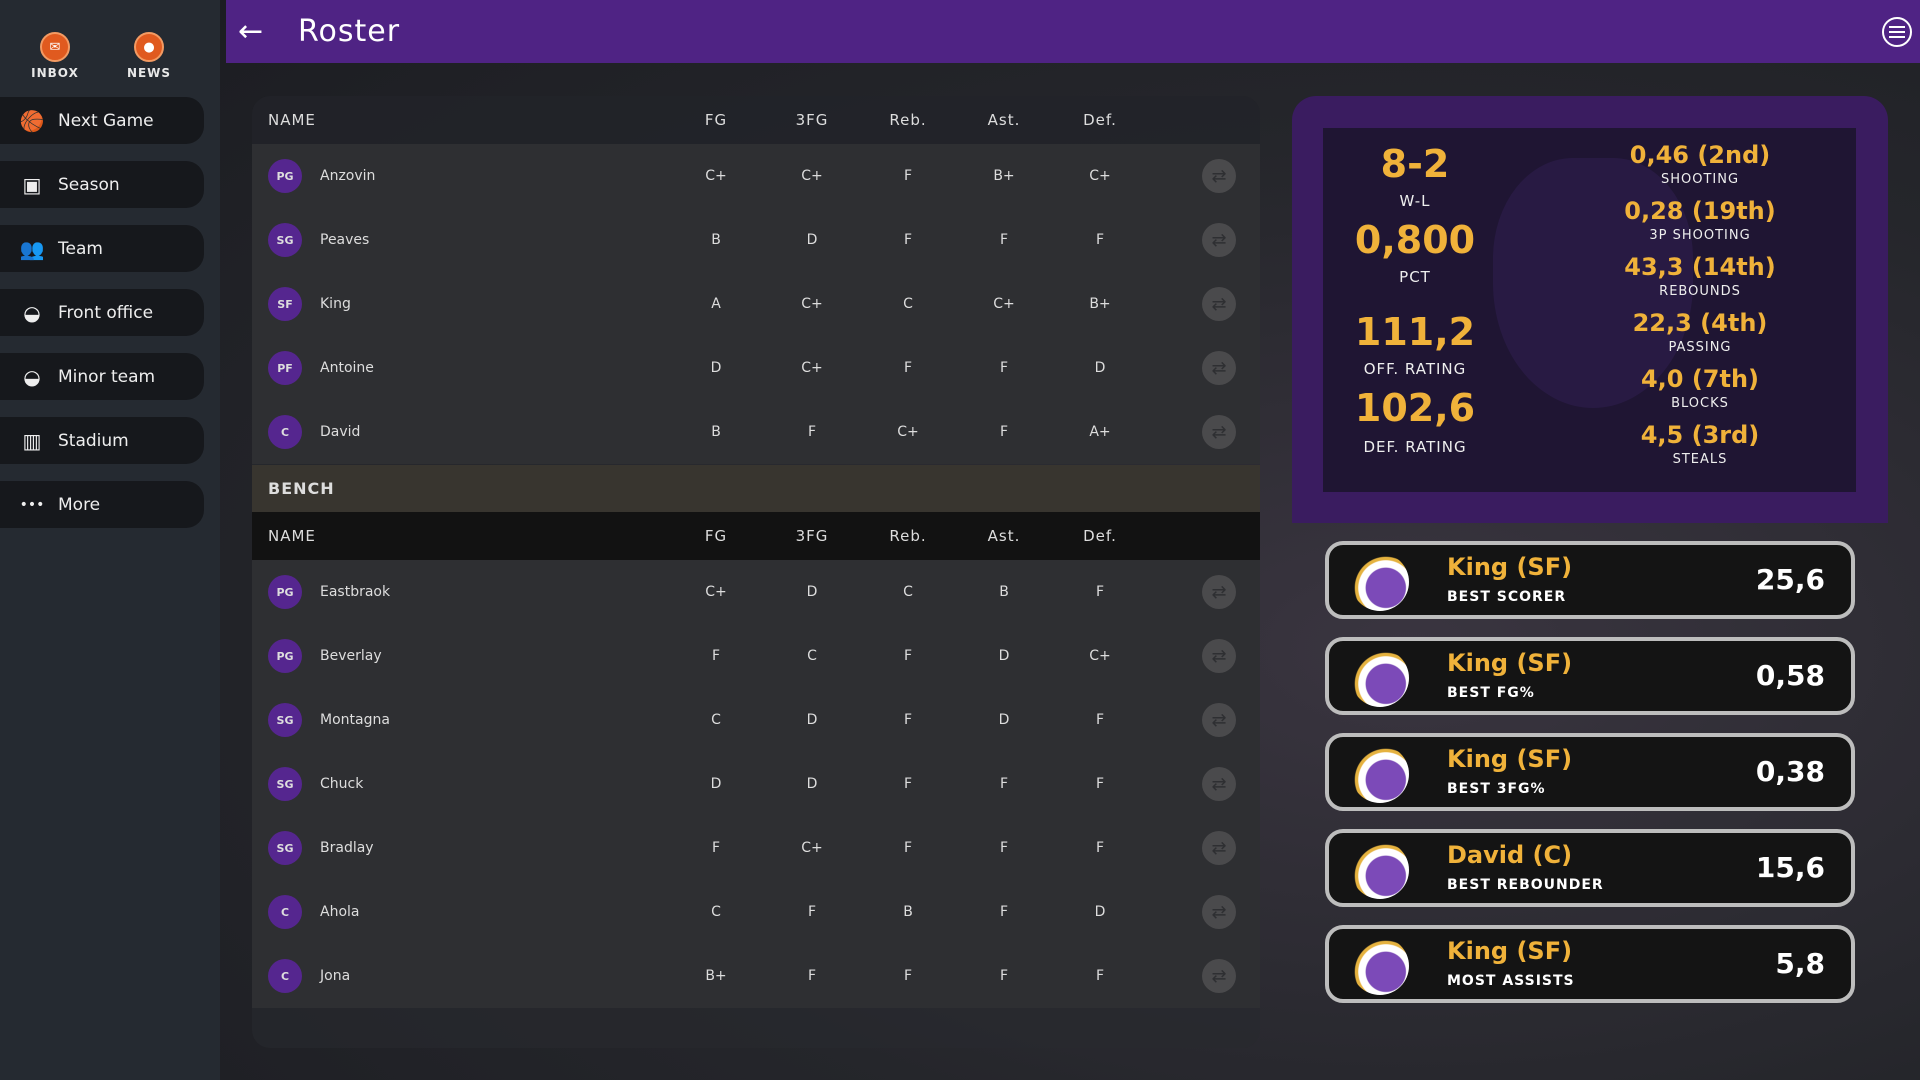 The width and height of the screenshot is (1920, 1080). Describe the element at coordinates (716, 720) in the screenshot. I see `grade-cell: C` at that location.